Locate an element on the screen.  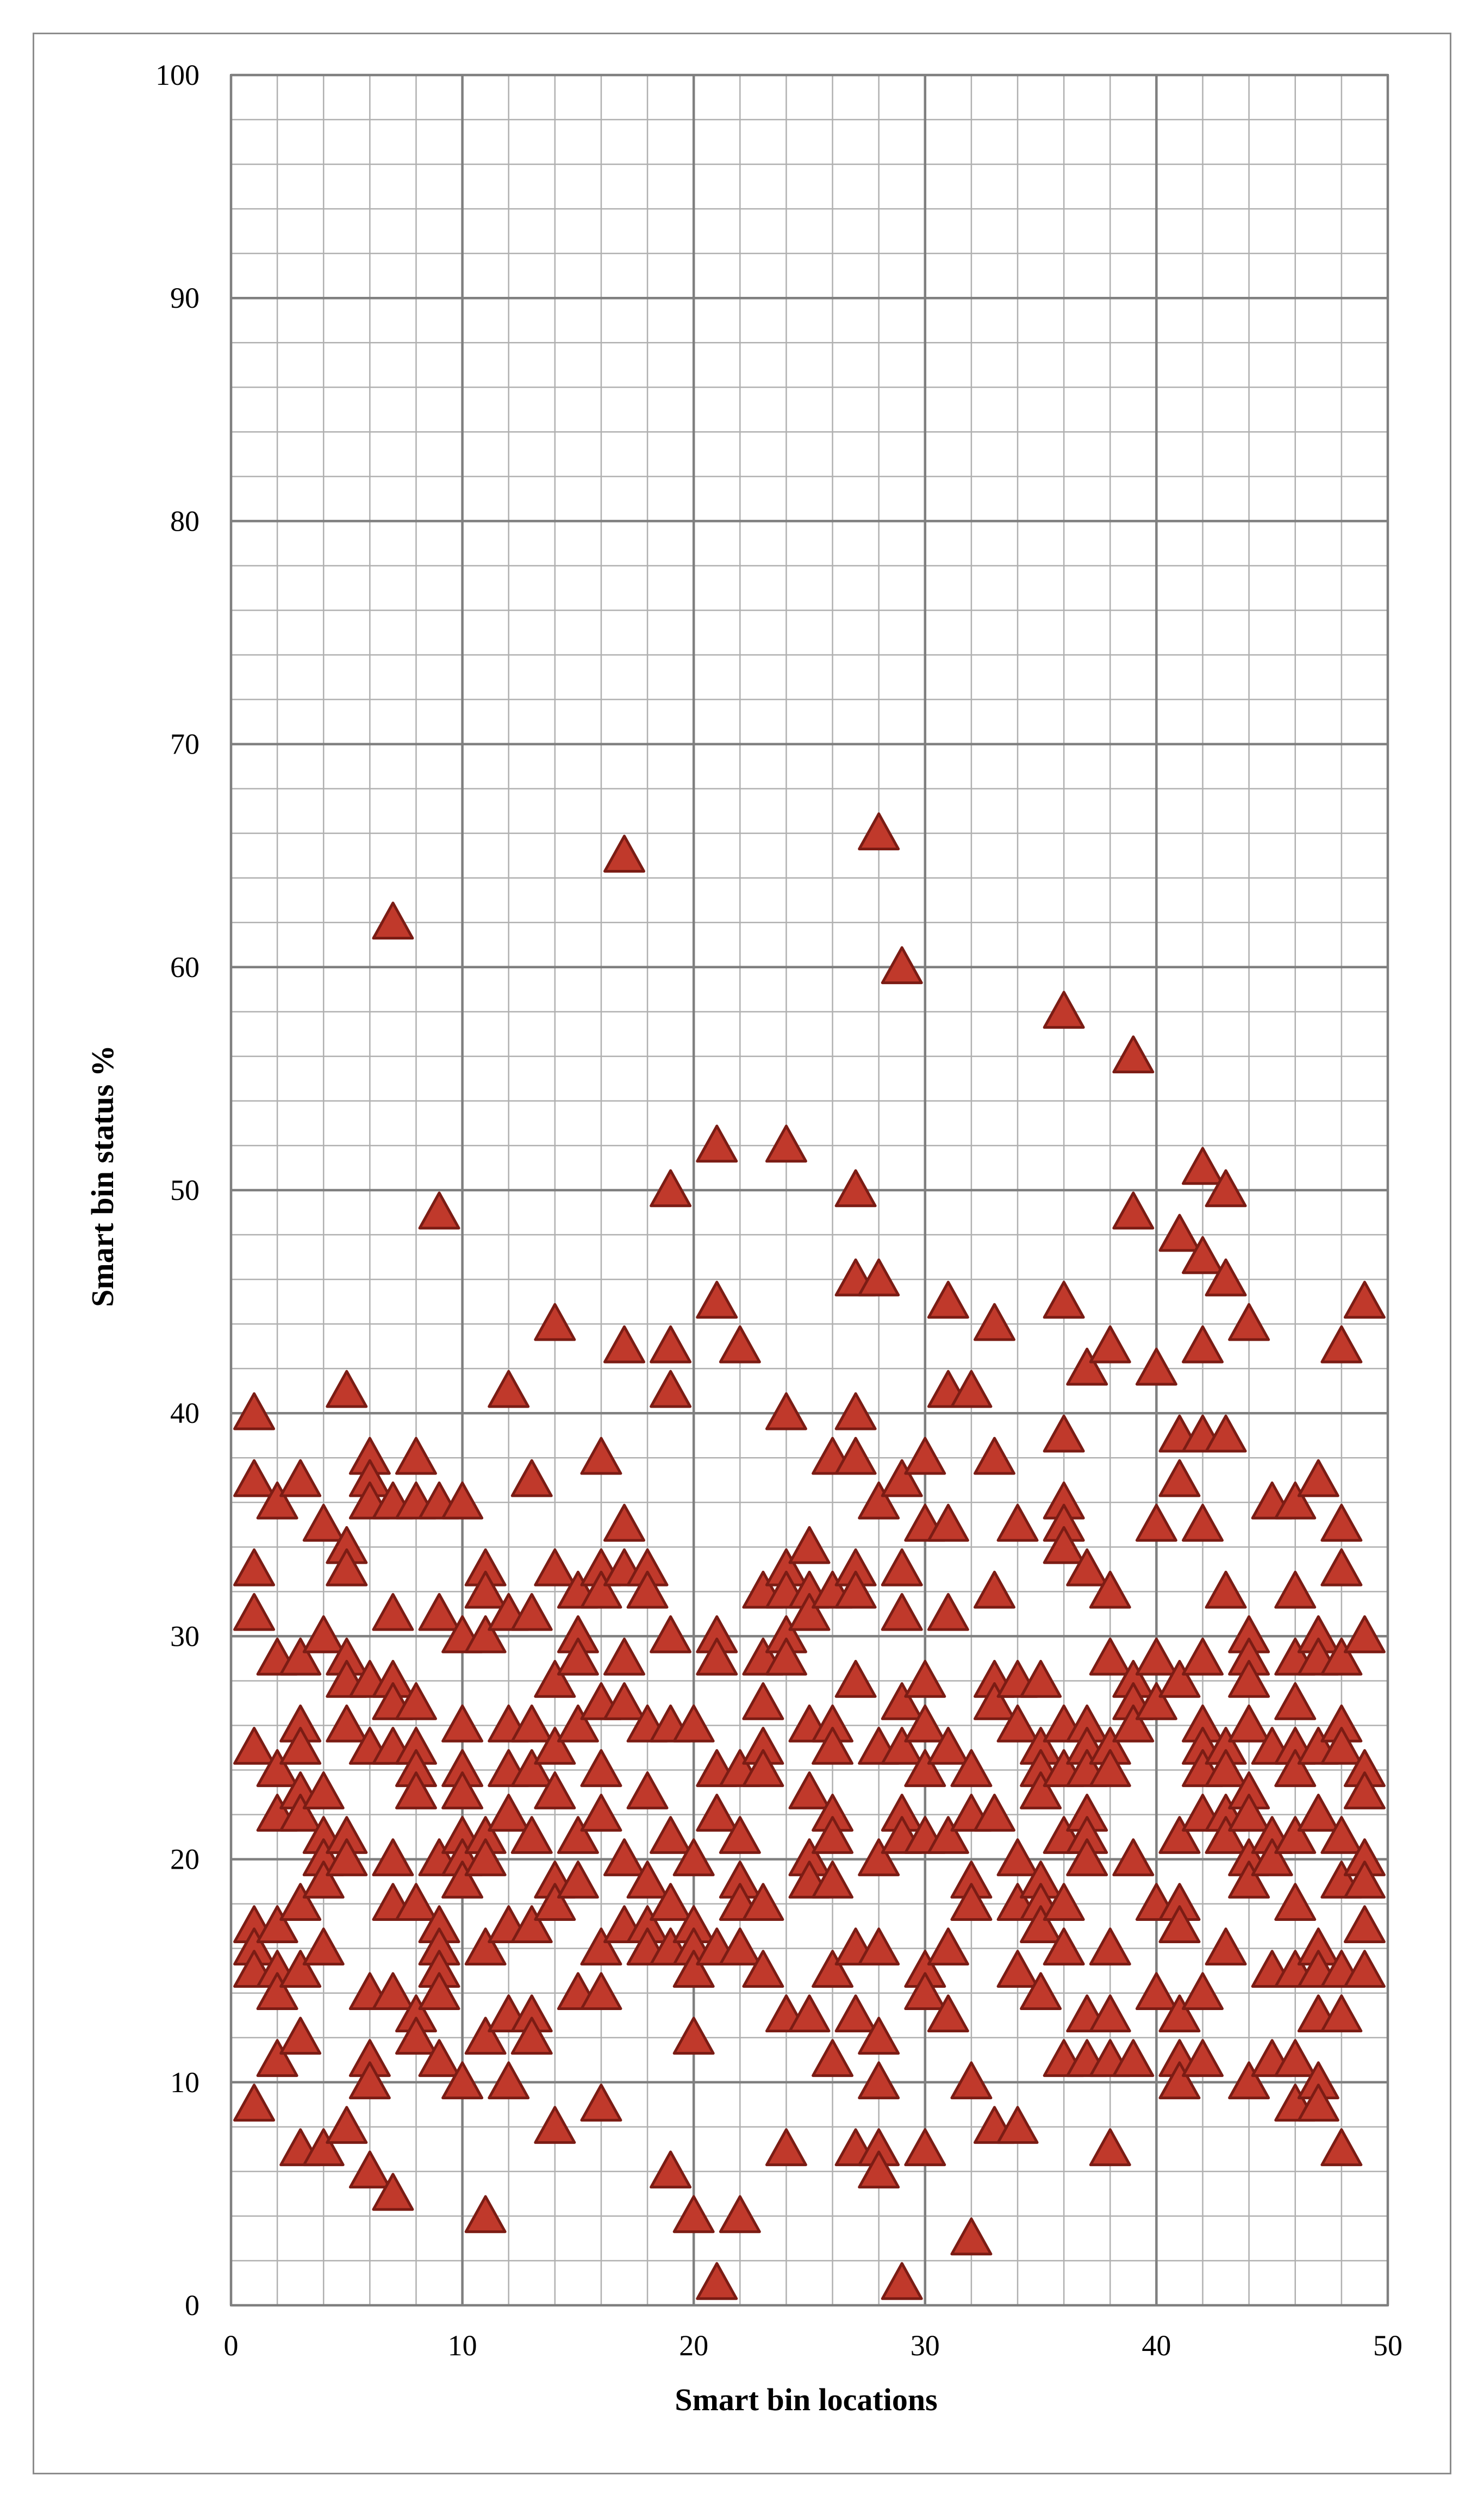
y-tick-label: 70 is located at coordinates (184, 744).